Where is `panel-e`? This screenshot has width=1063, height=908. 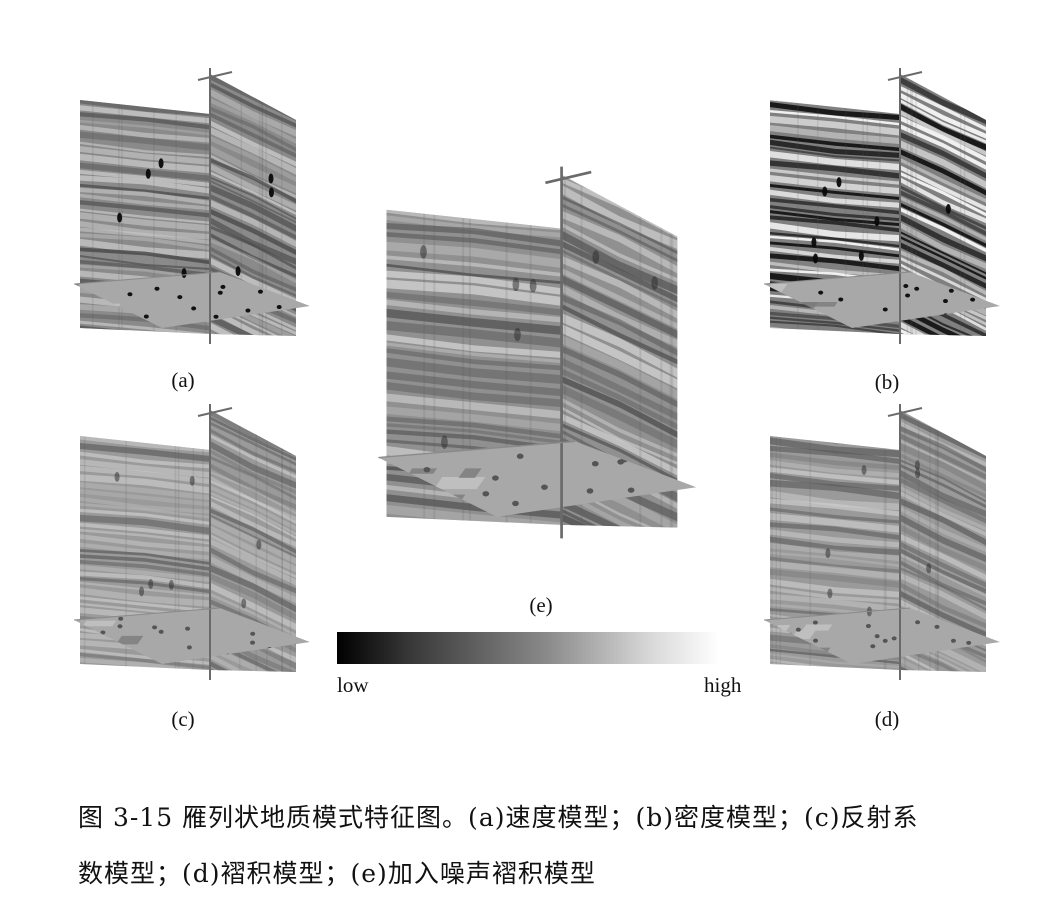
panel-e is located at coordinates (538, 352).